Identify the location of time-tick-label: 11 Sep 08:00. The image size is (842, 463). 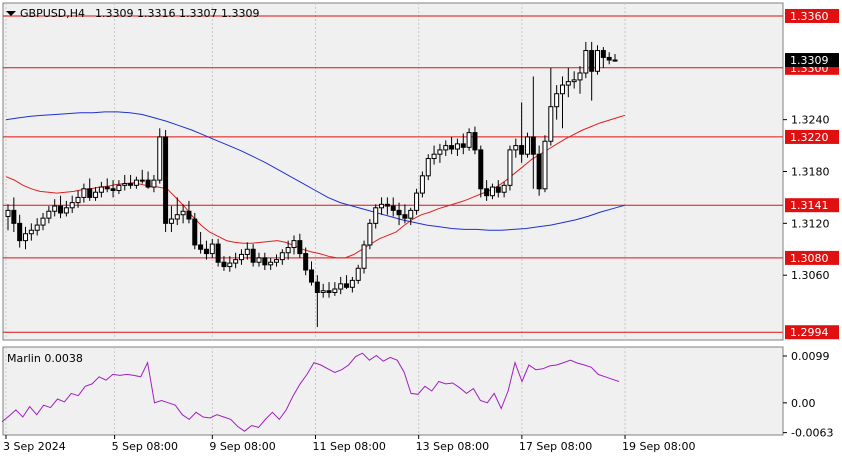
(349, 446).